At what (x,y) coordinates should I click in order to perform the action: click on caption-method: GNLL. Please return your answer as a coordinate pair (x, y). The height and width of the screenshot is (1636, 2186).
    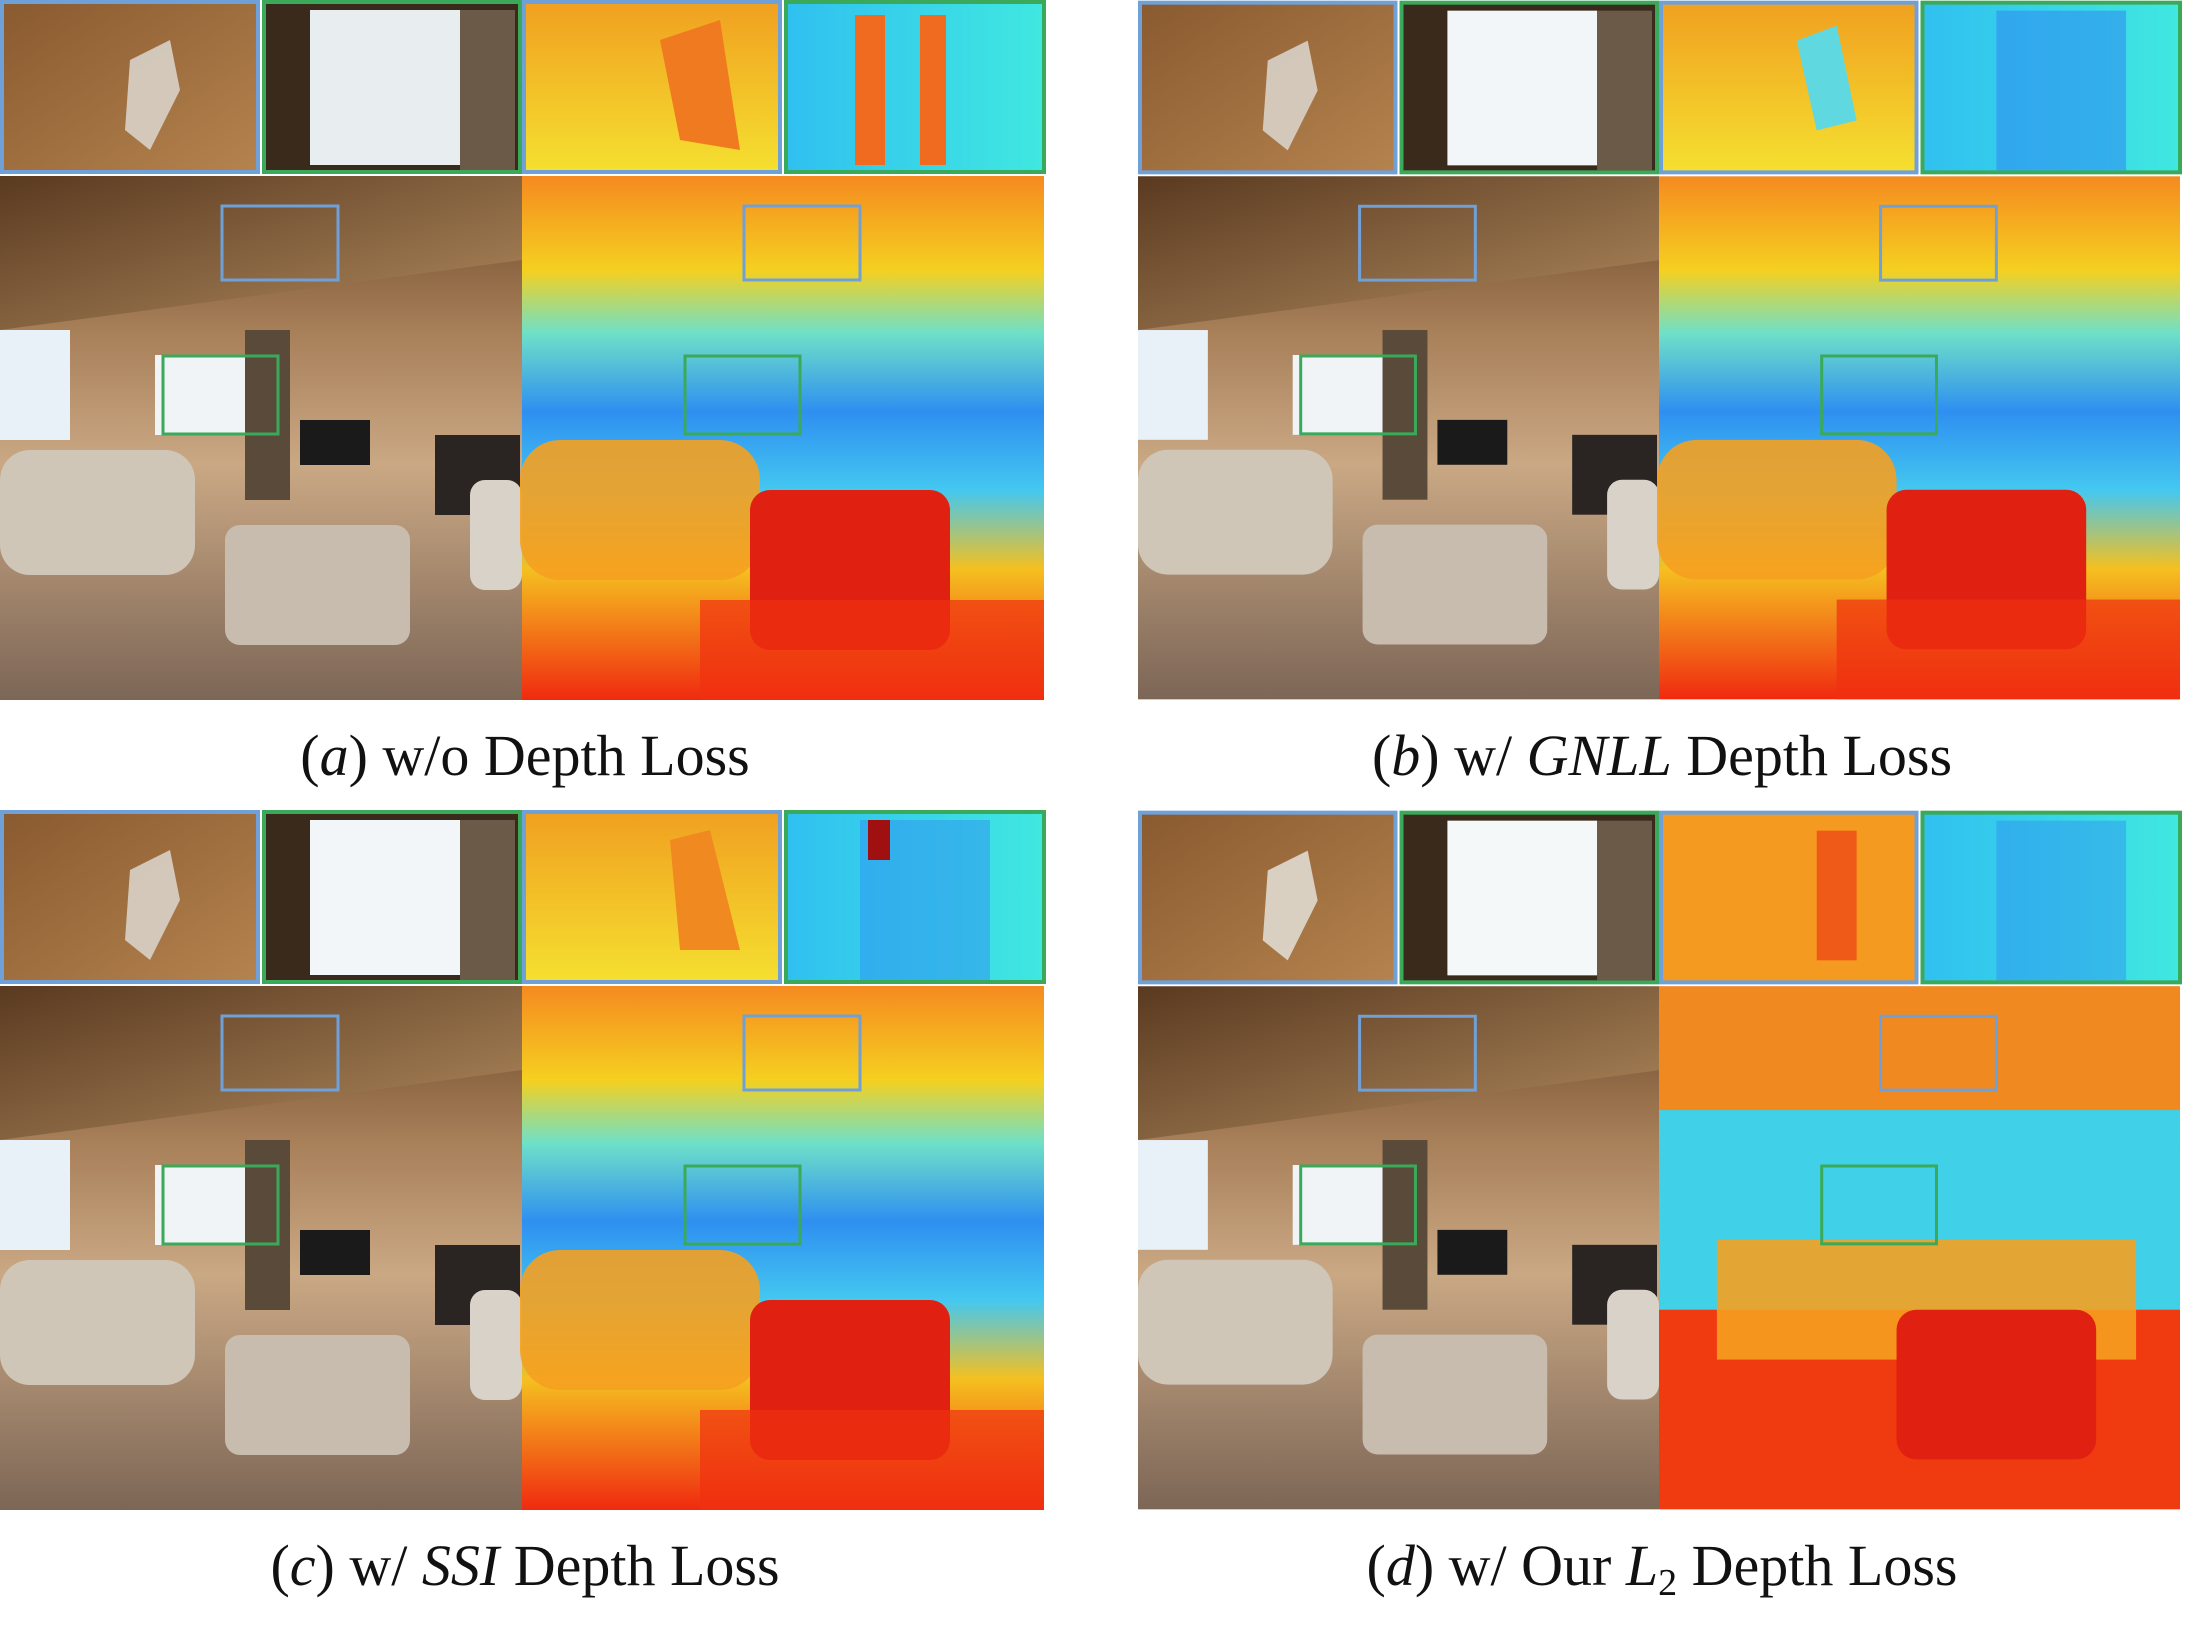
    Looking at the image, I should click on (1599, 755).